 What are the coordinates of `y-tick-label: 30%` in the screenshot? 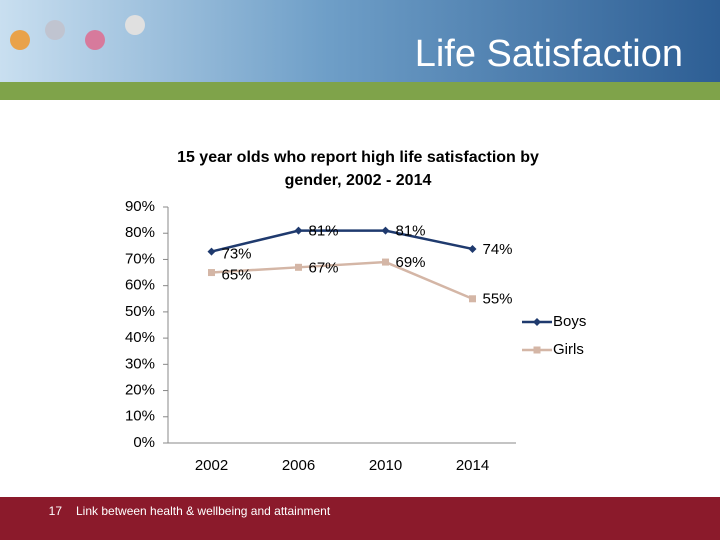 It's located at (140, 363).